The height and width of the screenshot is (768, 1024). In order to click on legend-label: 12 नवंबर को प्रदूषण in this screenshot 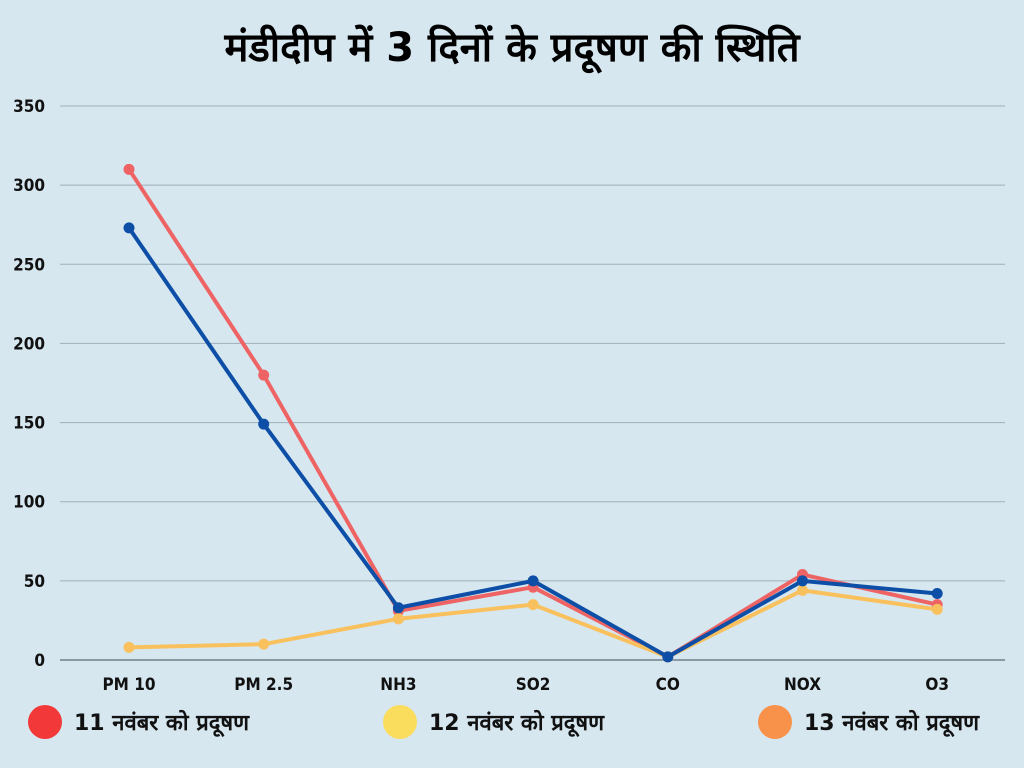, I will do `click(517, 723)`.